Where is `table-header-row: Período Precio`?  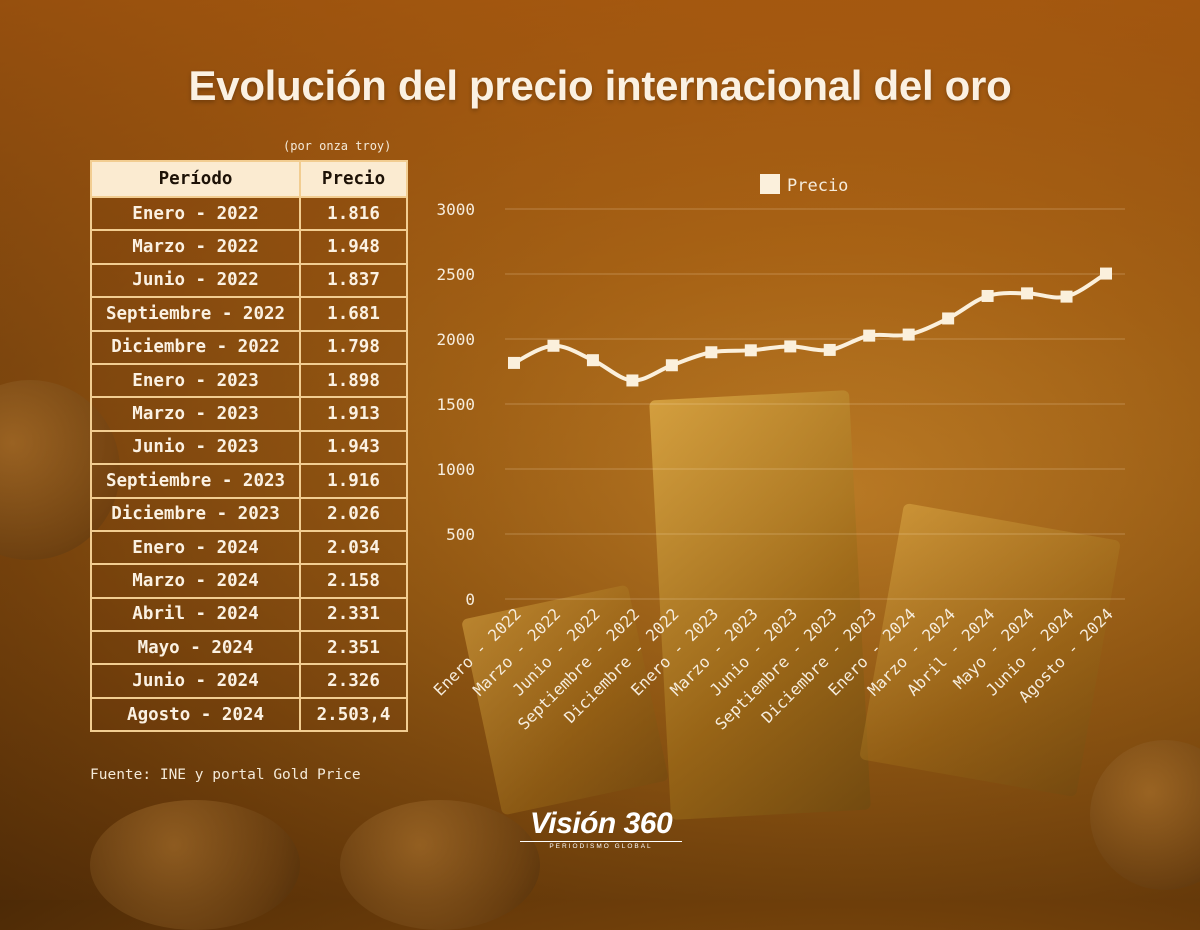
table-header-row: Período Precio is located at coordinates (248, 179).